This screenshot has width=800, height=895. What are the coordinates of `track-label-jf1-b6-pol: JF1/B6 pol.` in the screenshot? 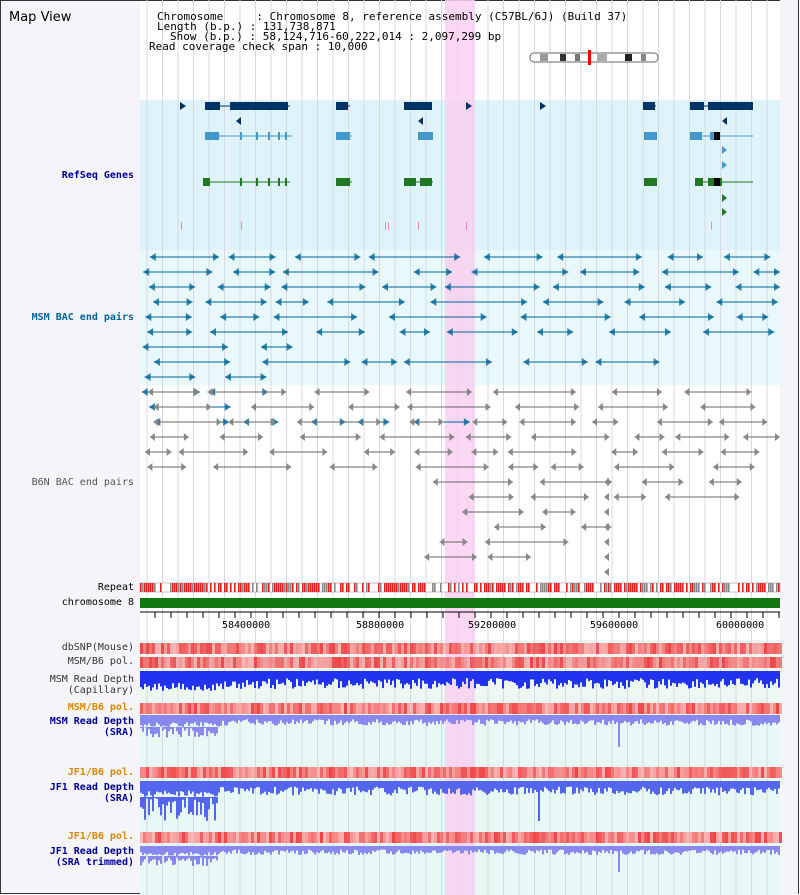 It's located at (100, 772).